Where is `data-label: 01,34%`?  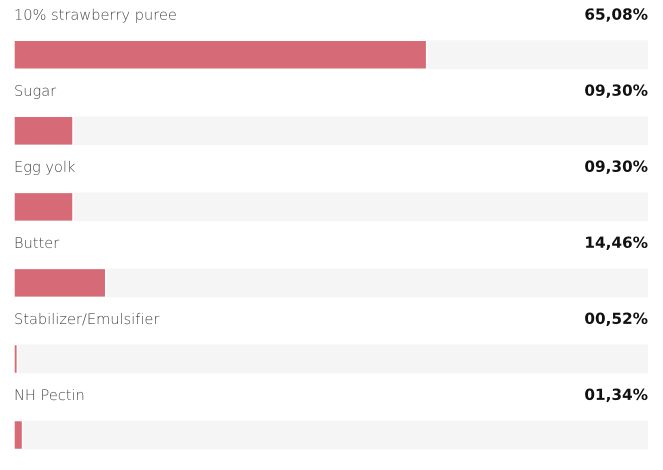
data-label: 01,34% is located at coordinates (616, 395).